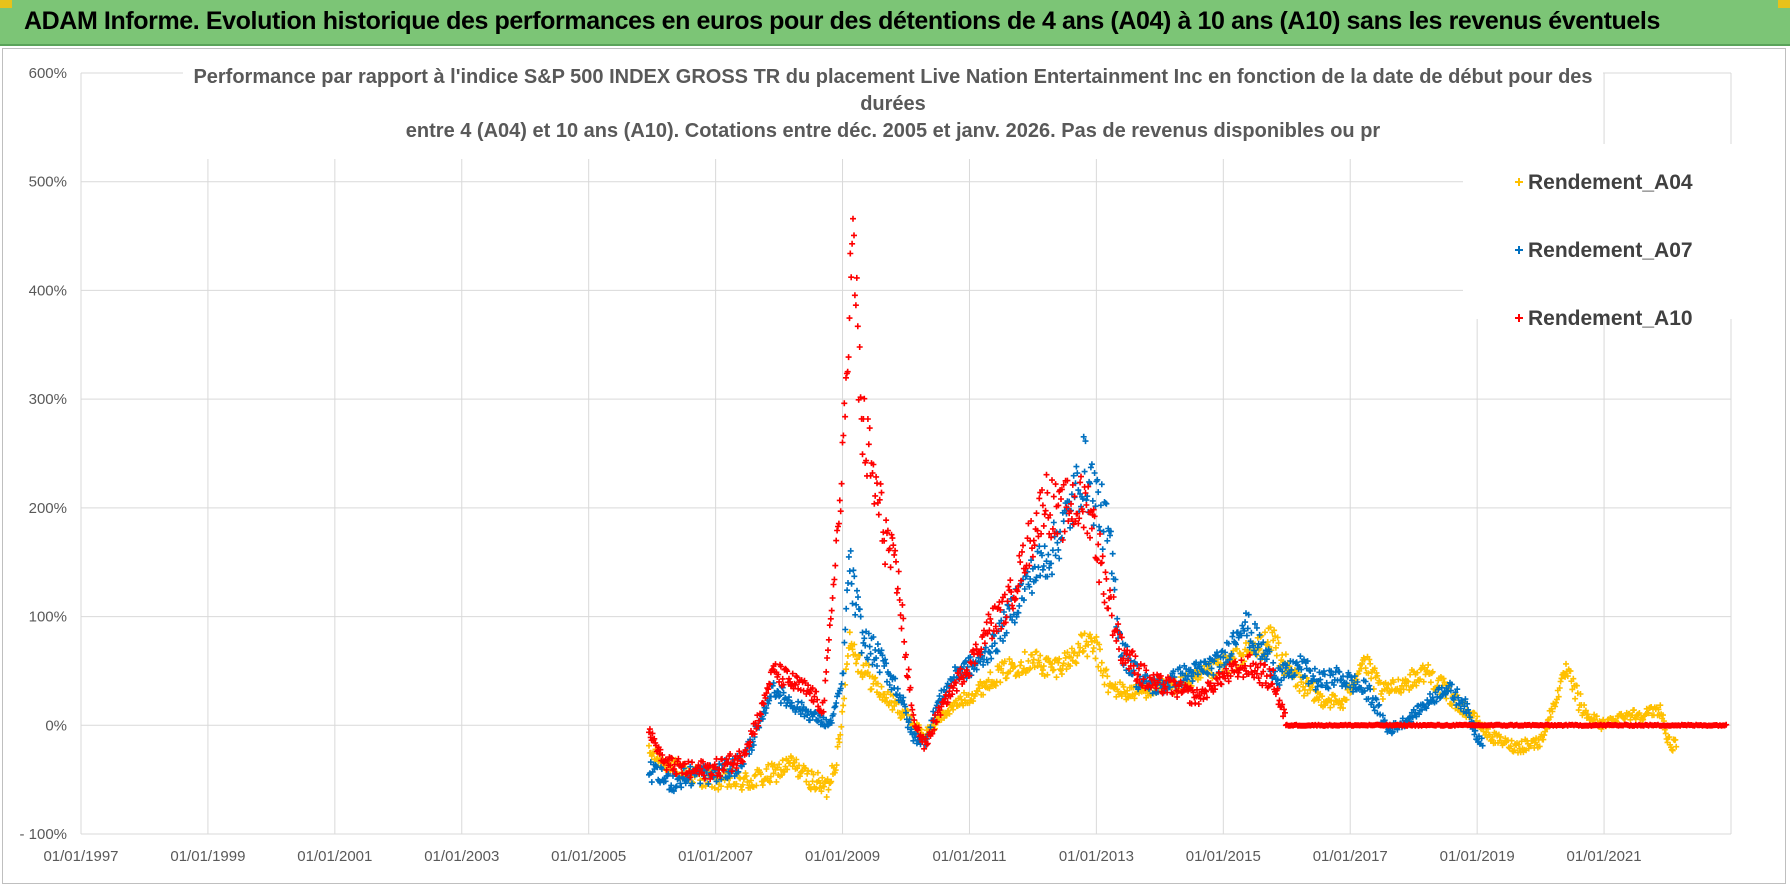 This screenshot has height=886, width=1790. Describe the element at coordinates (969, 856) in the screenshot. I see `x-tick-label: 01/01/2011` at that location.